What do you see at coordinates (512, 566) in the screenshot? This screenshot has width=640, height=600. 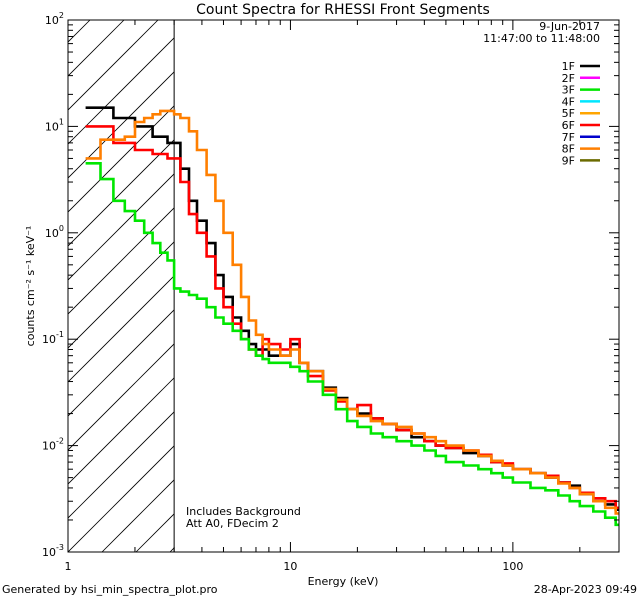 I see `x-tick-label: 100` at bounding box center [512, 566].